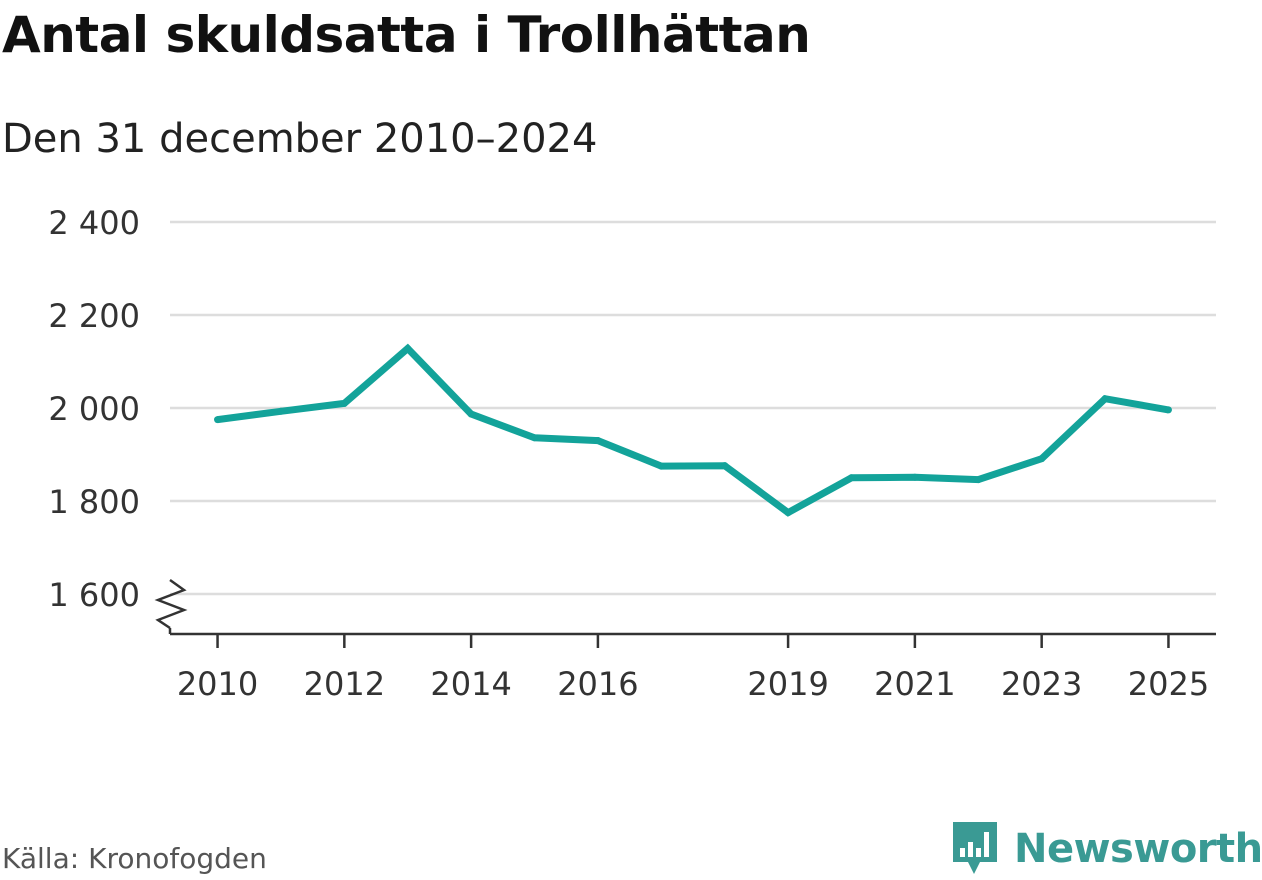  I want to click on x-tick-label: 2012, so click(344, 684).